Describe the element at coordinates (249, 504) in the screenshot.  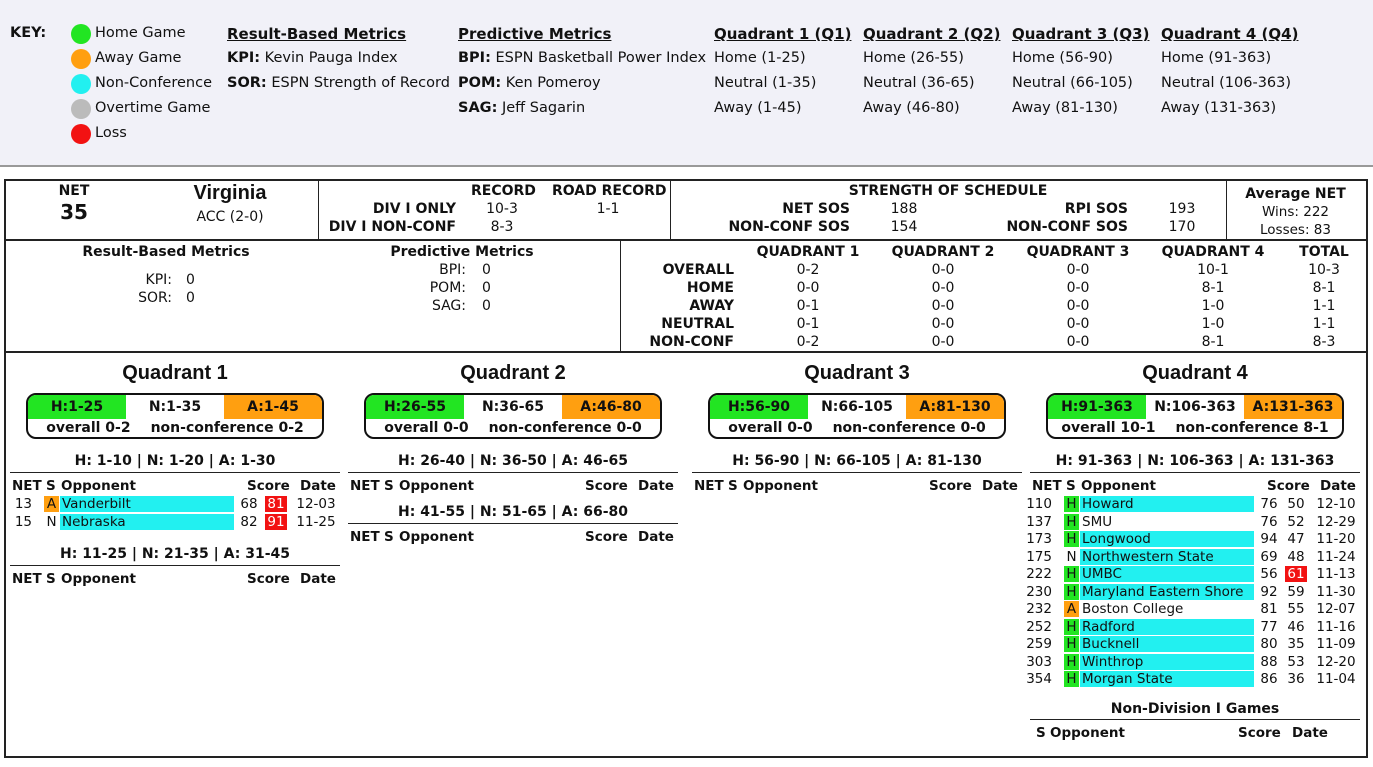
I see `game-team-score: 68` at that location.